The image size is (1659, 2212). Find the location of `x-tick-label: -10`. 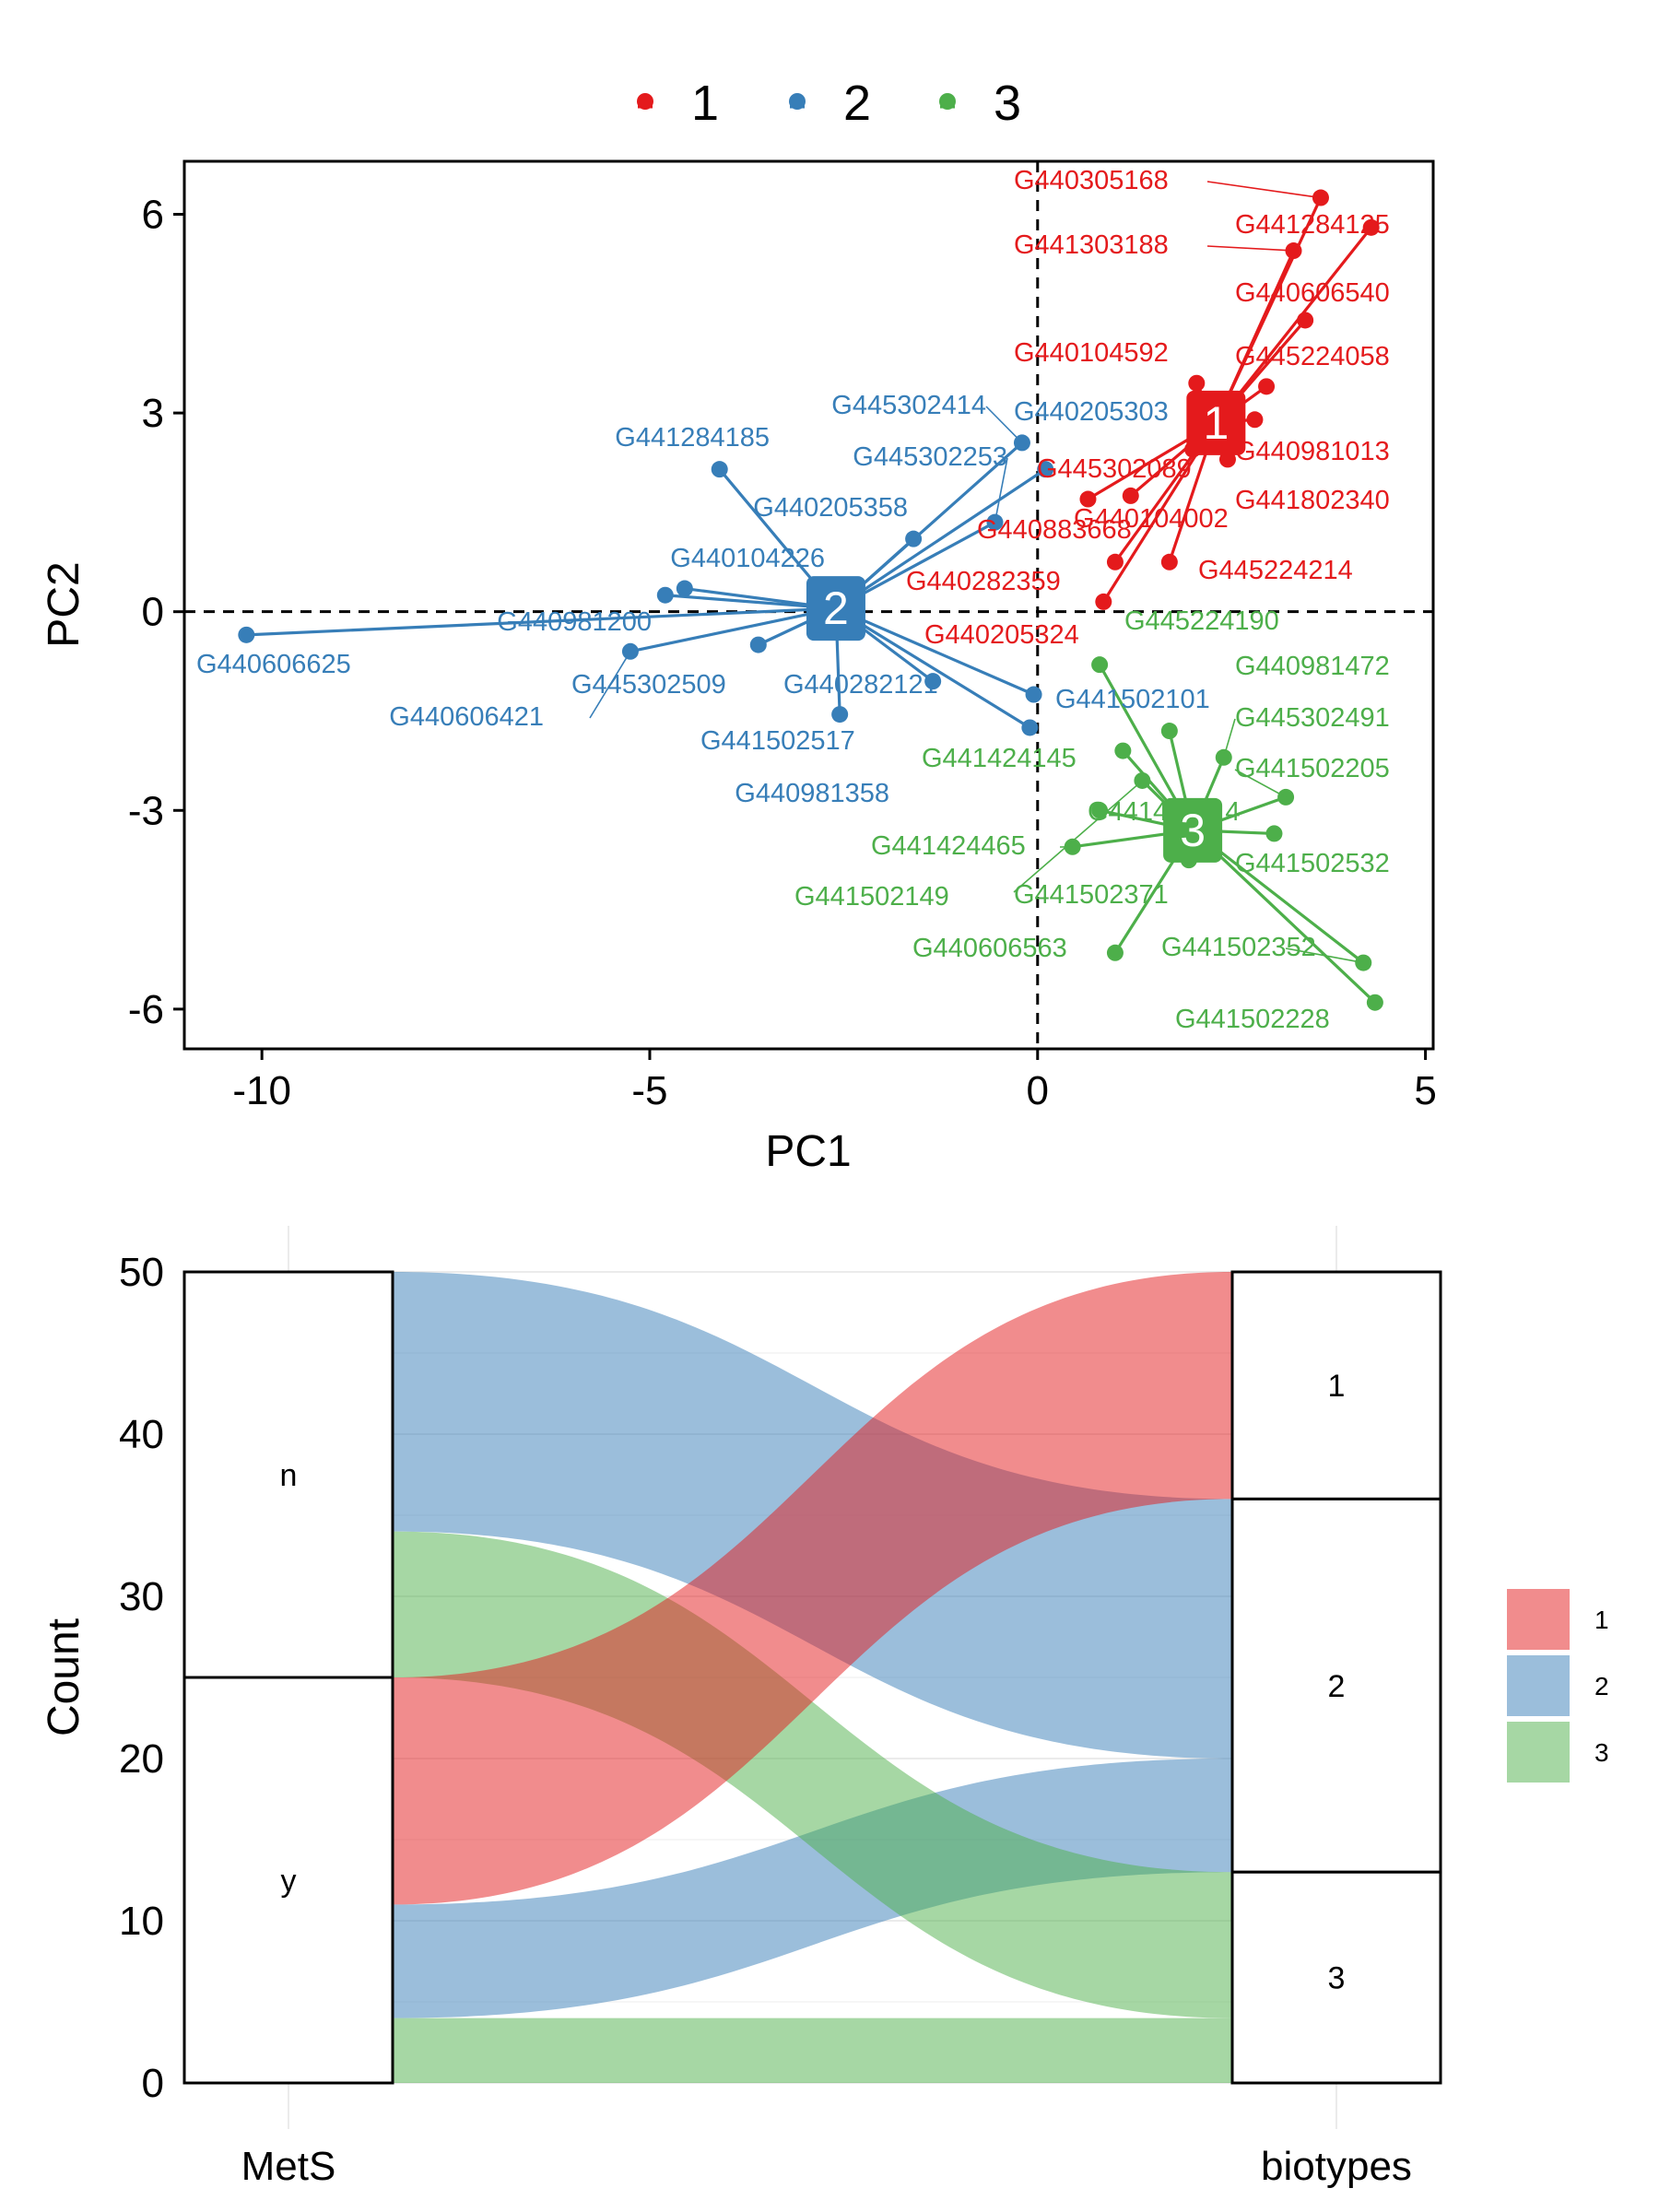

x-tick-label: -10 is located at coordinates (261, 1090).